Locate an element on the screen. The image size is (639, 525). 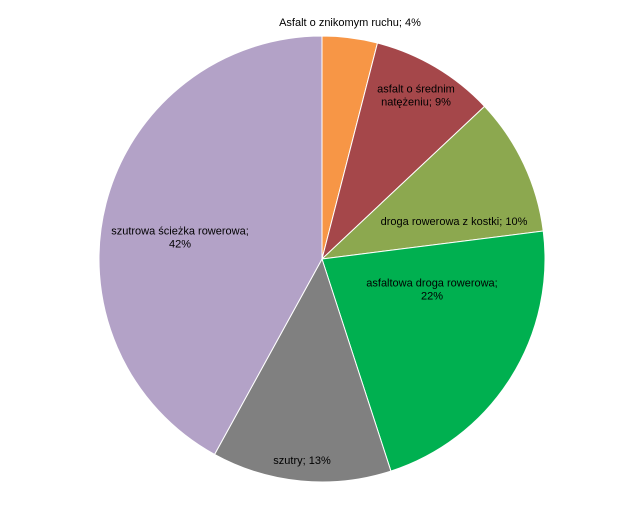
data-label-3-line-1: droga rowerowa z kostki; 10% is located at coordinates (454, 222).